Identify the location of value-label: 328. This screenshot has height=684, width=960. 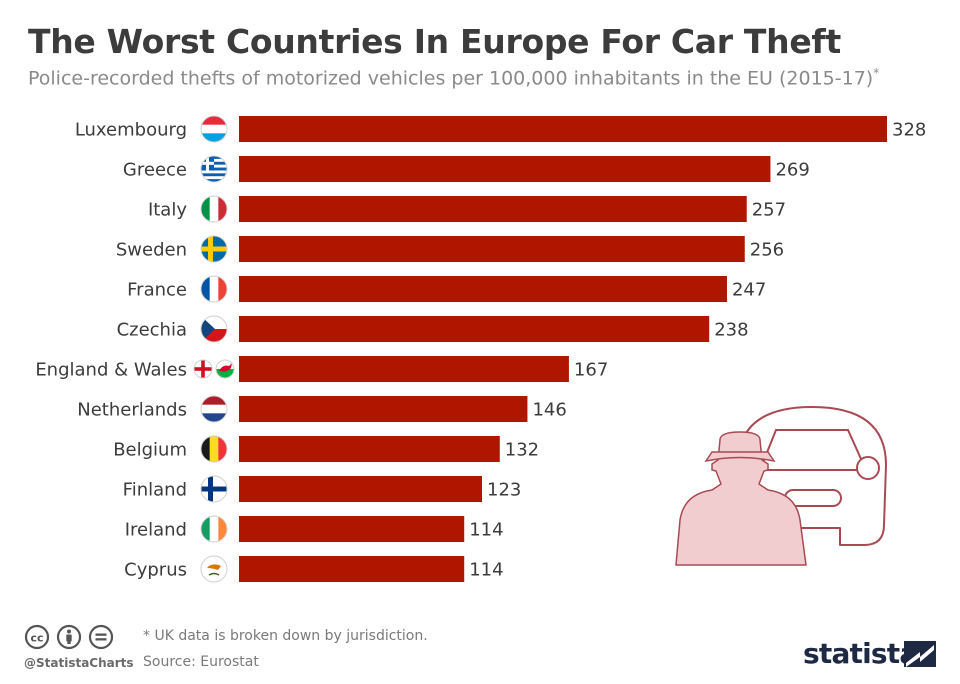
(909, 130).